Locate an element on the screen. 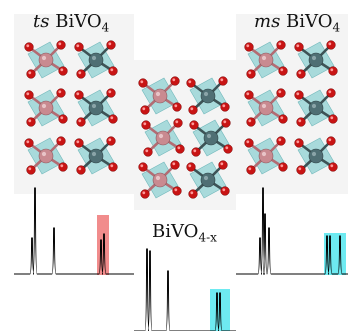  label-ts-prefix: ts is located at coordinates (41, 21).